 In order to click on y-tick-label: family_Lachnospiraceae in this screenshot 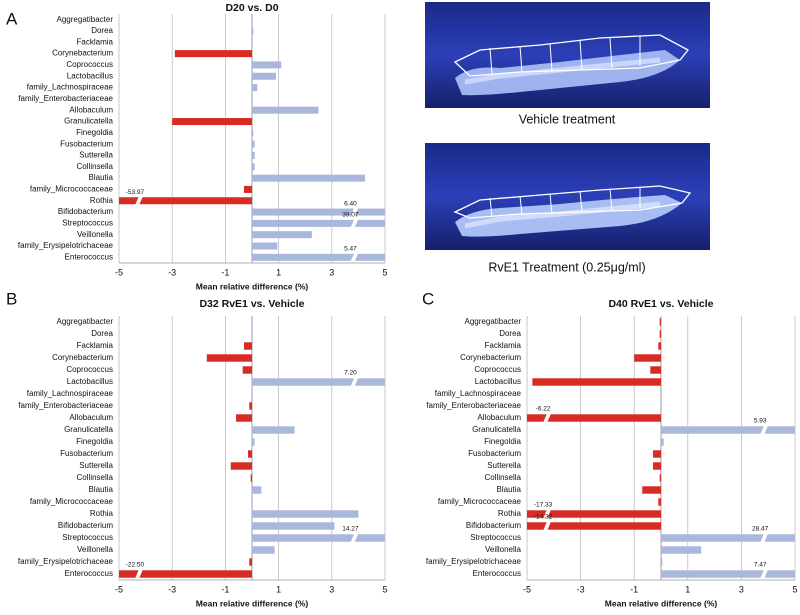, I will do `click(70, 393)`.